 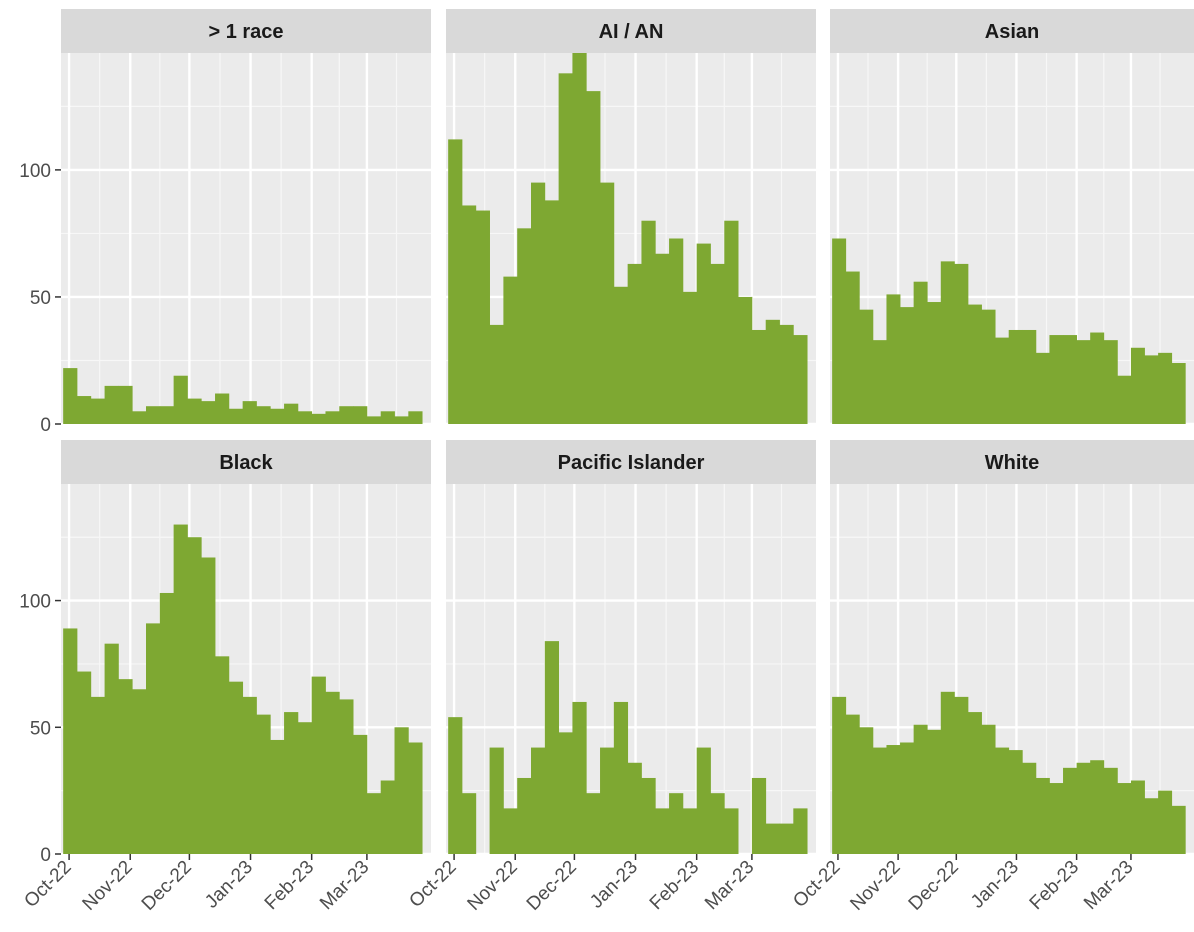 What do you see at coordinates (246, 238) in the screenshot?
I see `panel-background` at bounding box center [246, 238].